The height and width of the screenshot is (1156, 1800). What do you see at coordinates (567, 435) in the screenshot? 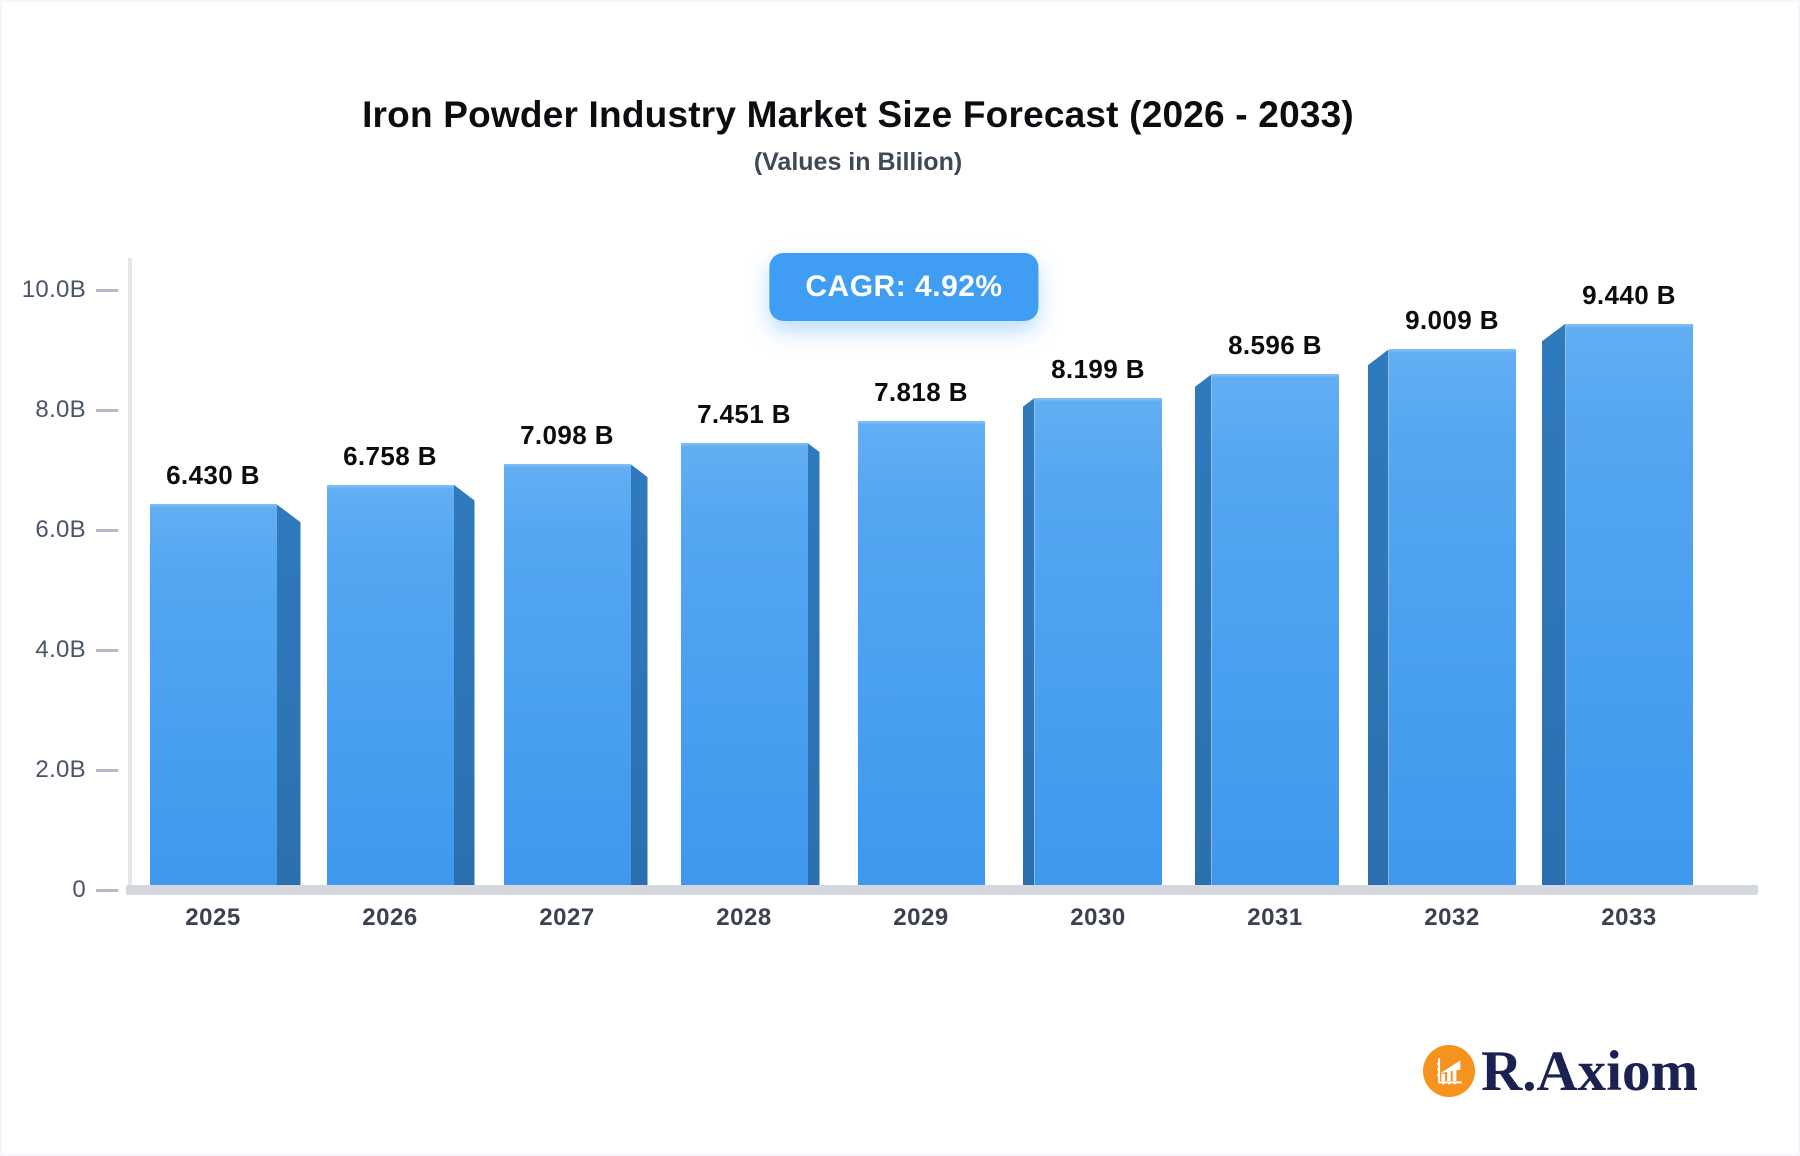
I see `bar-value-label: 7.098 B` at bounding box center [567, 435].